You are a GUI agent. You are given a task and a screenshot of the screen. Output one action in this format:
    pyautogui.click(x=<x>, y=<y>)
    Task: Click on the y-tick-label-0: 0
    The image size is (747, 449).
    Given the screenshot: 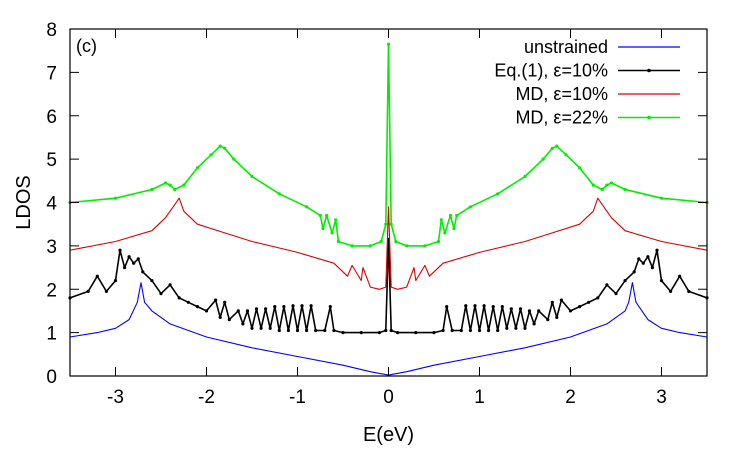 What is the action you would take?
    pyautogui.click(x=51, y=377)
    